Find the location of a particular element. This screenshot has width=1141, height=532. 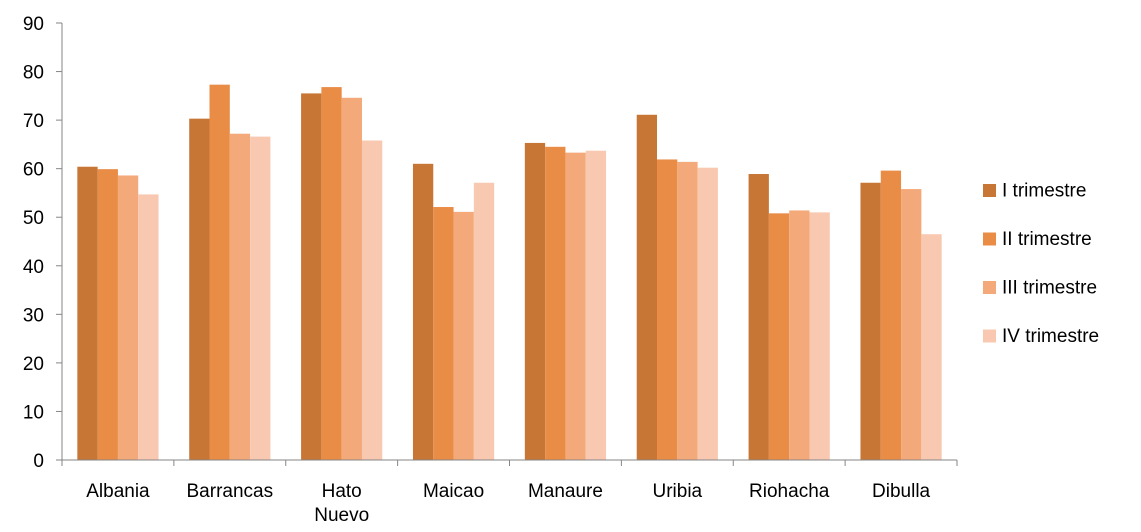

y-axis: 0 10 20 30 40 50 60 70 80 90 is located at coordinates (43, 243).